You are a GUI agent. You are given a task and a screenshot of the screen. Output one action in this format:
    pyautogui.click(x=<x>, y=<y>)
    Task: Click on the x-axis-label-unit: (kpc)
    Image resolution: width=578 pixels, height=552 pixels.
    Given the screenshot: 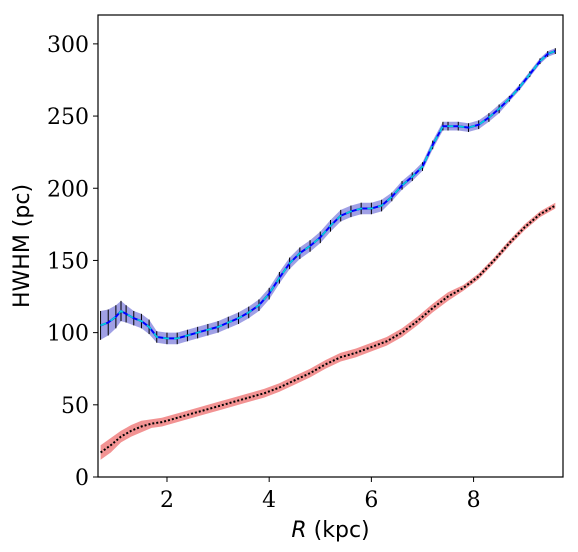 What is the action you would take?
    pyautogui.click(x=338, y=530)
    